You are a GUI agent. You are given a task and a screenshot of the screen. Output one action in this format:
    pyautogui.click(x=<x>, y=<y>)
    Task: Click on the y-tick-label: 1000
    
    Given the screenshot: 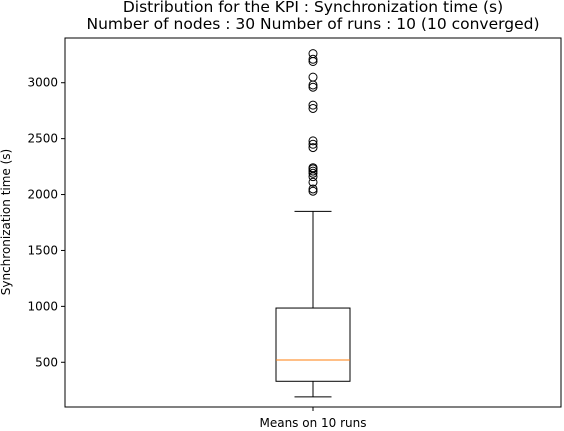 What is the action you would take?
    pyautogui.click(x=42, y=306)
    